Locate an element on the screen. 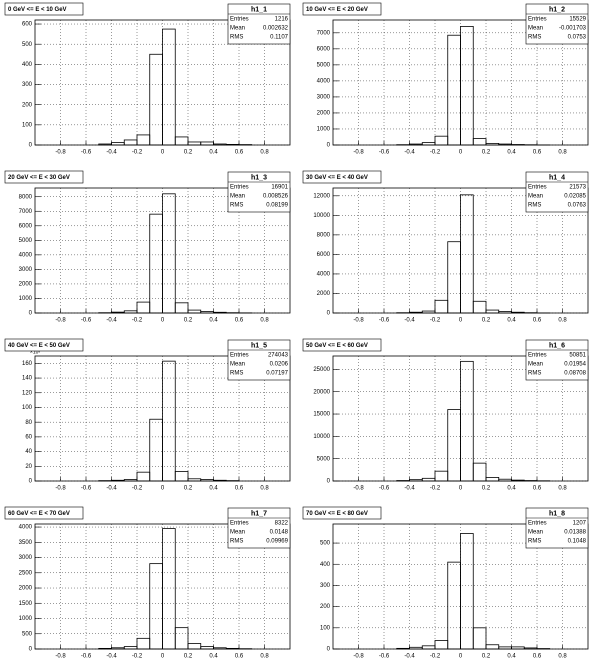 The width and height of the screenshot is (596, 672). stats-value: 16901 is located at coordinates (279, 188).